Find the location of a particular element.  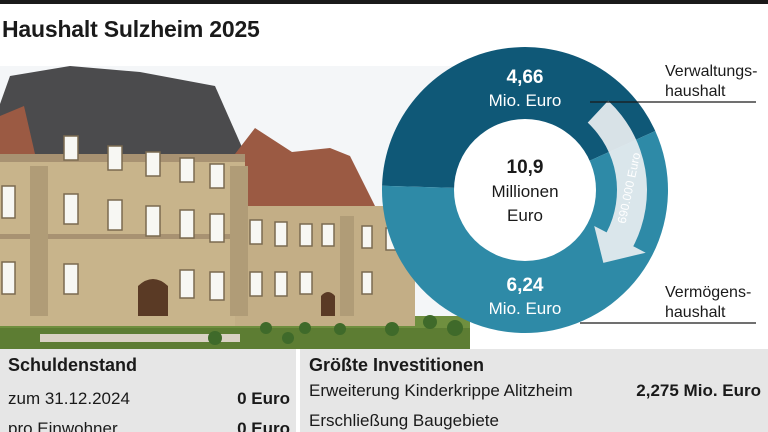

transfer-arrow is located at coordinates (617, 181).